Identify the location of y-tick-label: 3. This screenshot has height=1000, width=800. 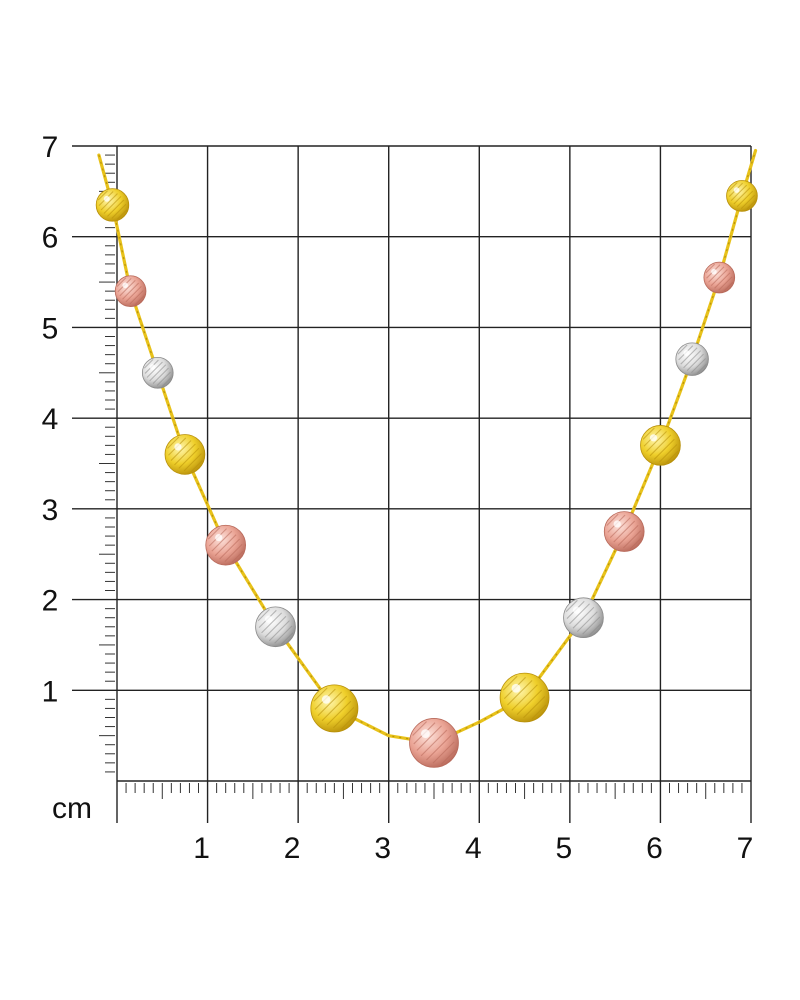
(50, 510).